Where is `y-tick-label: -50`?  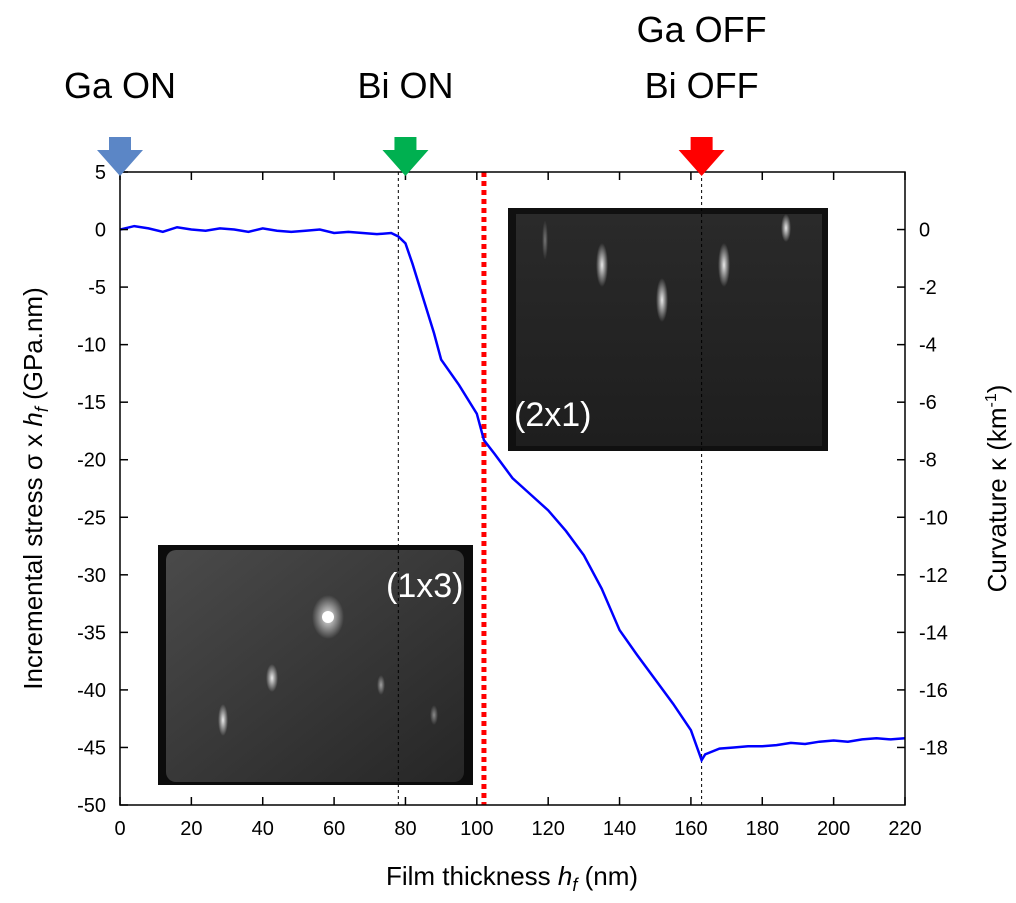 y-tick-label: -50 is located at coordinates (91, 806).